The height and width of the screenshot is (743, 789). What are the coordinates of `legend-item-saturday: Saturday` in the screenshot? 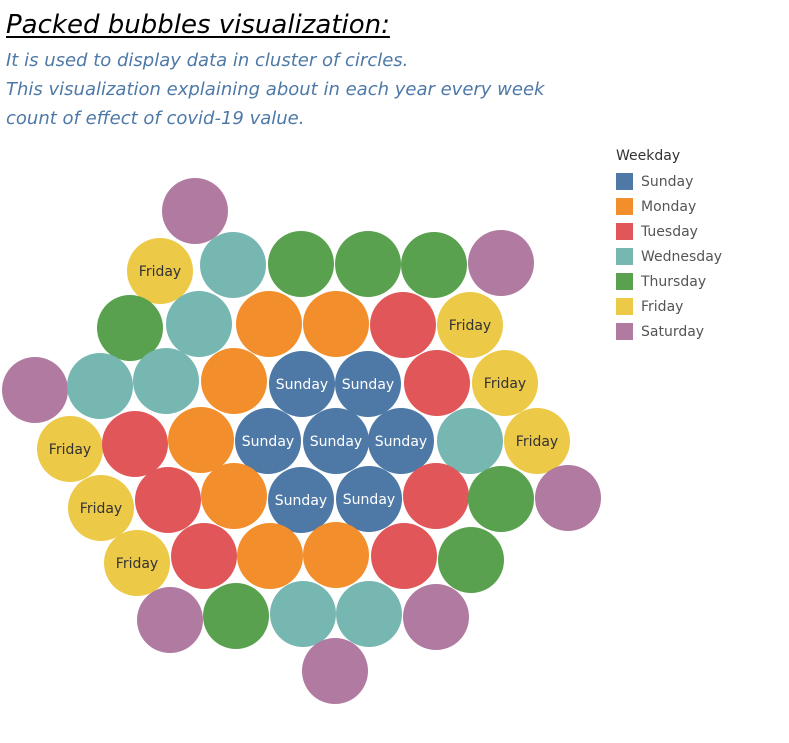 It's located at (701, 331).